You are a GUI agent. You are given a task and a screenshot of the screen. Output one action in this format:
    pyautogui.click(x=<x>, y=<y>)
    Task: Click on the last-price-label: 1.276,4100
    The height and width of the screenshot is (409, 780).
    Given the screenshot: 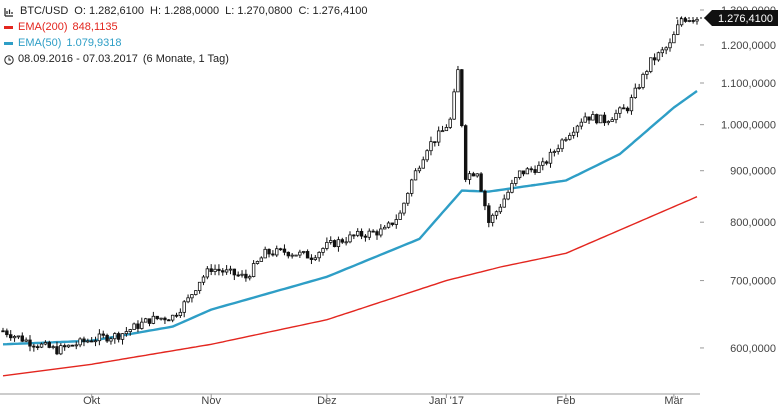 What is the action you would take?
    pyautogui.click(x=745, y=19)
    